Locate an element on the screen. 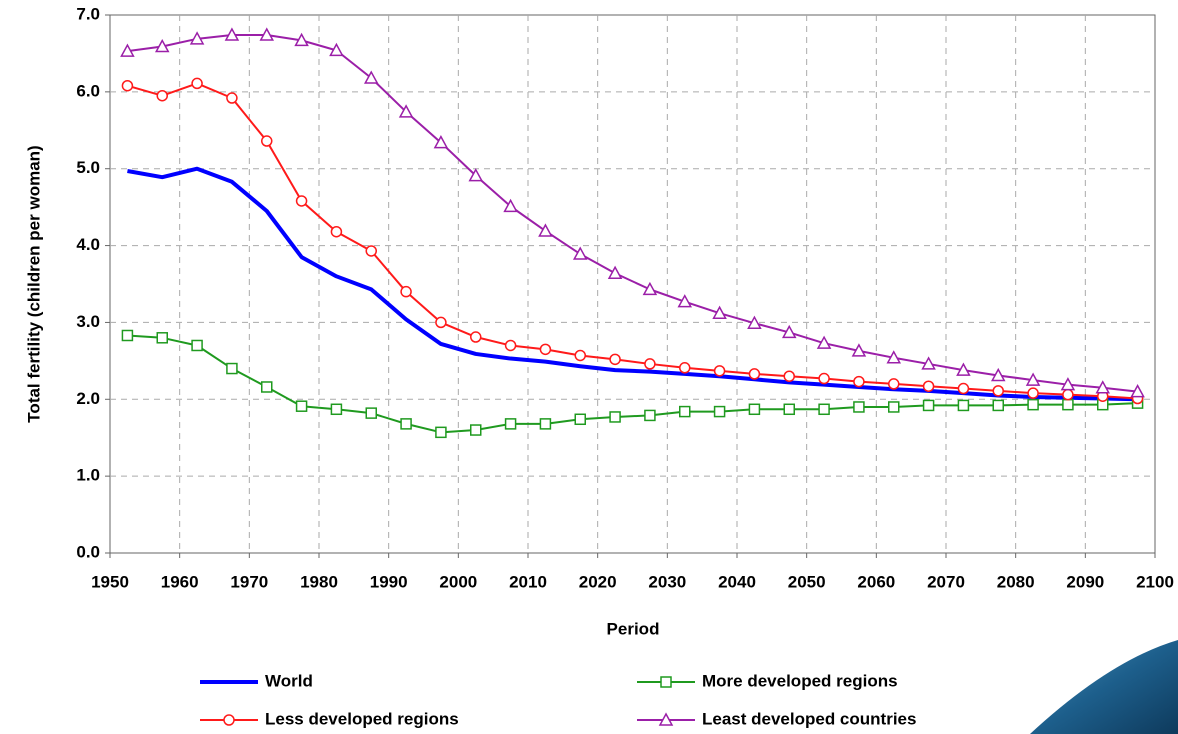 The image size is (1178, 734). y-tick-label: 7.0 is located at coordinates (88, 13).